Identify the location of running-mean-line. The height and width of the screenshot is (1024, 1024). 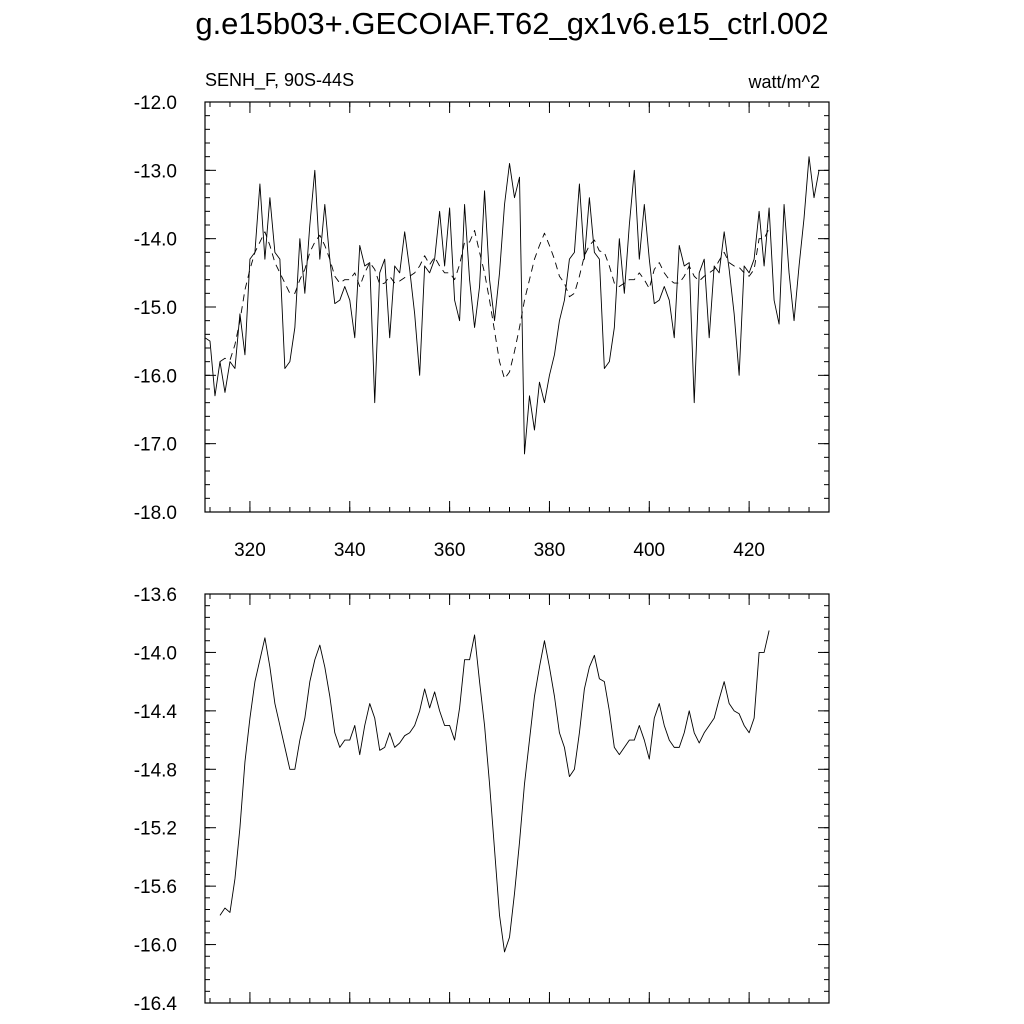
(494, 304).